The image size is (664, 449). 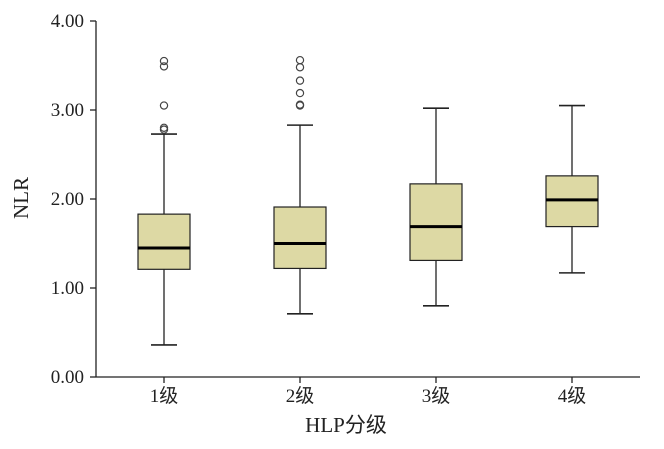 What do you see at coordinates (67, 199) in the screenshot?
I see `y-tick-label: 2.00` at bounding box center [67, 199].